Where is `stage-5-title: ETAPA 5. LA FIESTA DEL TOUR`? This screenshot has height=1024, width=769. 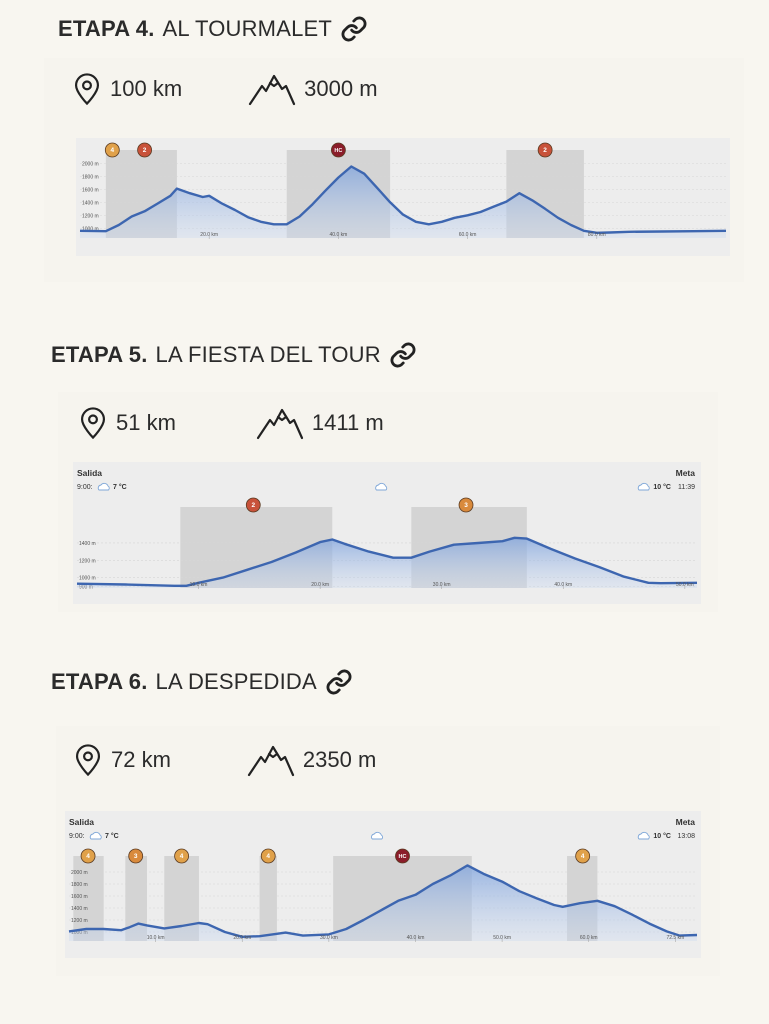 stage-5-title: ETAPA 5. LA FIESTA DEL TOUR is located at coordinates (234, 355).